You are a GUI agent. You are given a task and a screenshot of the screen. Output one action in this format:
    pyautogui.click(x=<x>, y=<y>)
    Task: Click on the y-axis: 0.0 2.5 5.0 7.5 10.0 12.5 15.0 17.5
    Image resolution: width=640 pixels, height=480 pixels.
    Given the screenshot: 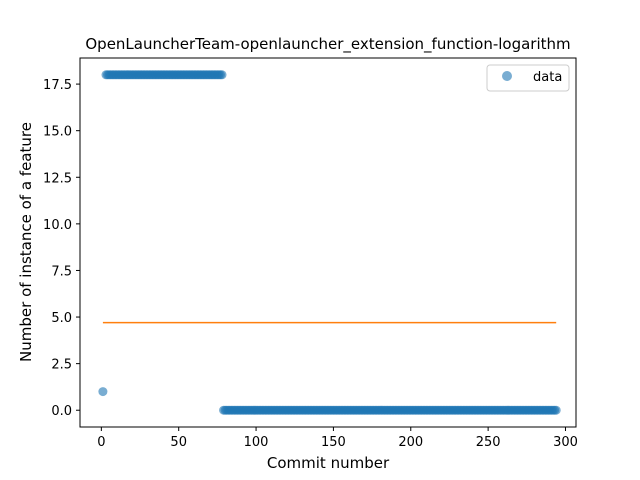 What is the action you would take?
    pyautogui.click(x=61, y=248)
    